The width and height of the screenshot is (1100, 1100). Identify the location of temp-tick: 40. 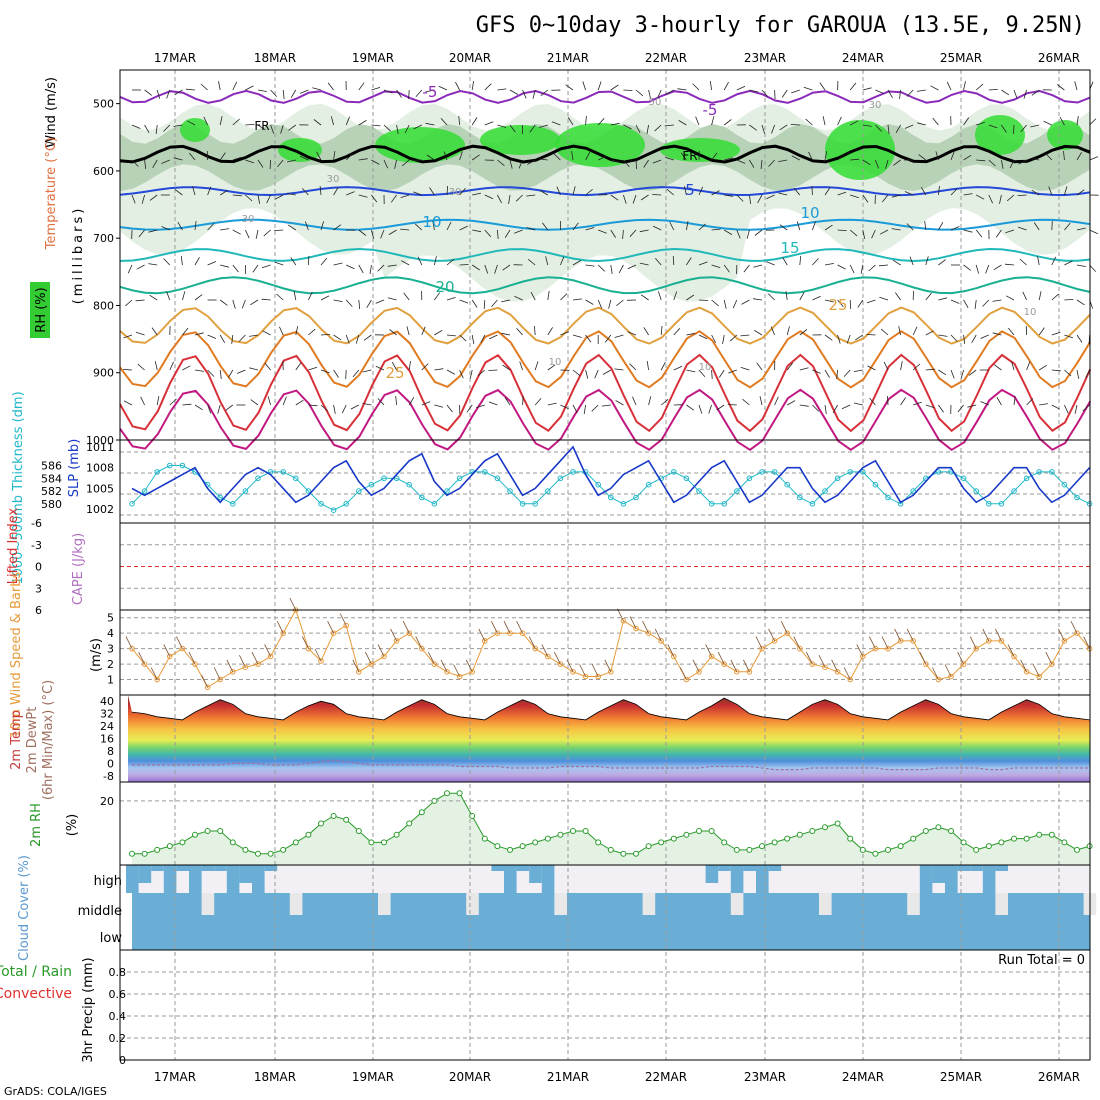
(107, 701).